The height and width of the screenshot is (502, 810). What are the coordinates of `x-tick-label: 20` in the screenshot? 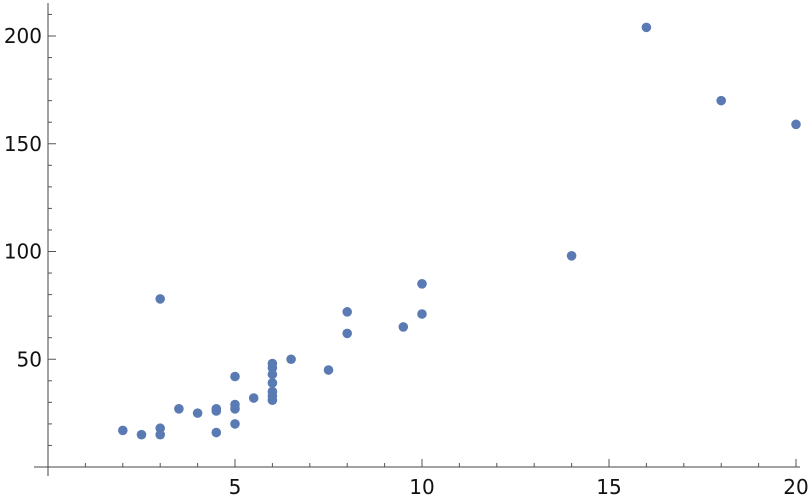 It's located at (795, 487).